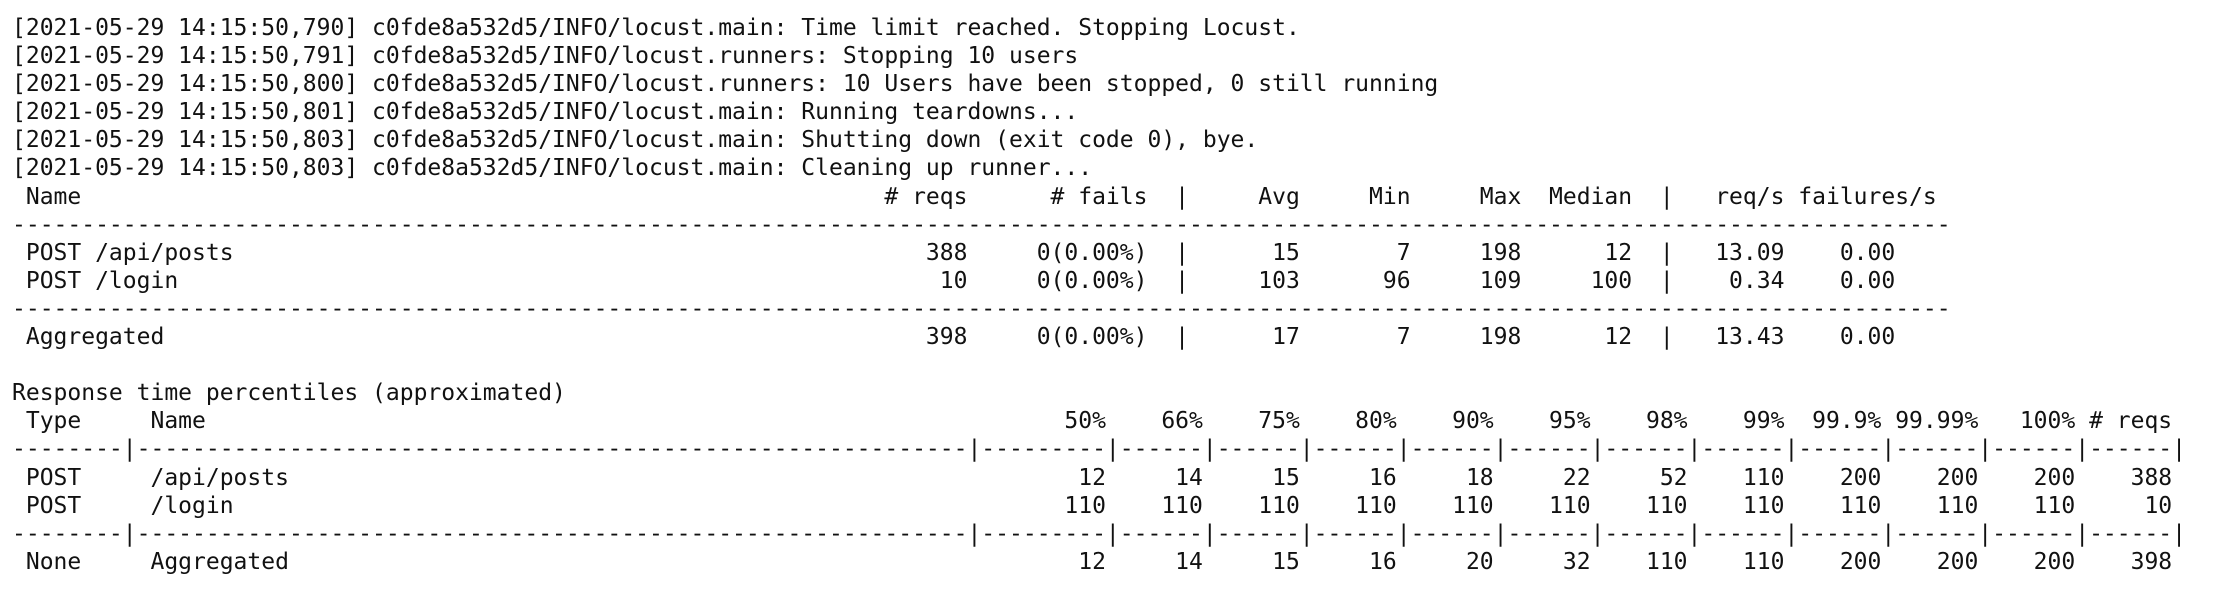  What do you see at coordinates (1125, 365) in the screenshot?
I see `blank-line` at bounding box center [1125, 365].